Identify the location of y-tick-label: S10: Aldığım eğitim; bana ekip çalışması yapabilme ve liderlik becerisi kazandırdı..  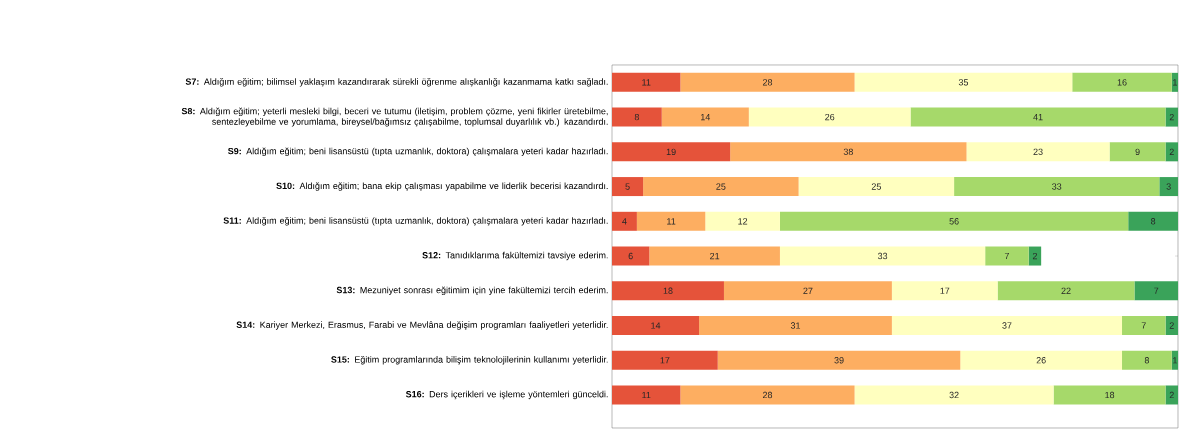
(442, 186).